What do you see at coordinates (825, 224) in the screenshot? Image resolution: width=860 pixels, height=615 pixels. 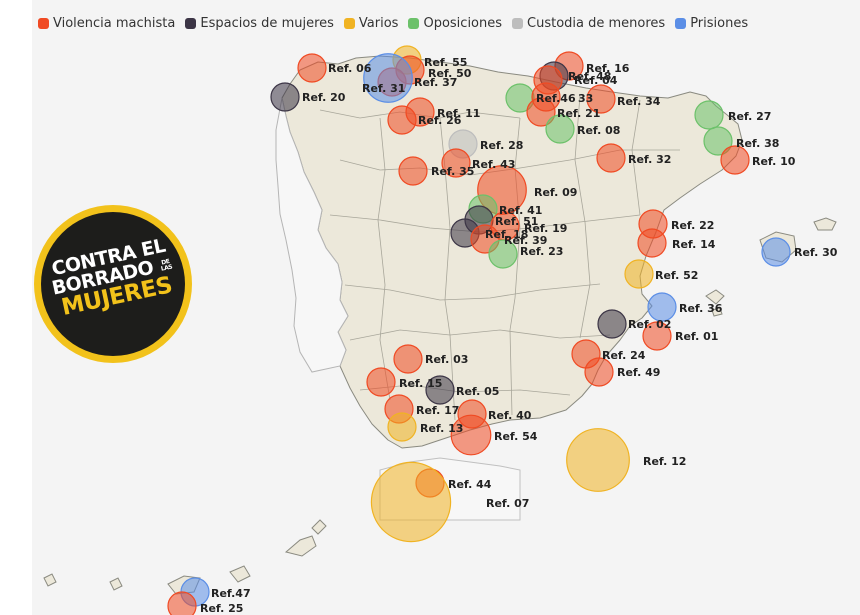 I see `island-menorca` at bounding box center [825, 224].